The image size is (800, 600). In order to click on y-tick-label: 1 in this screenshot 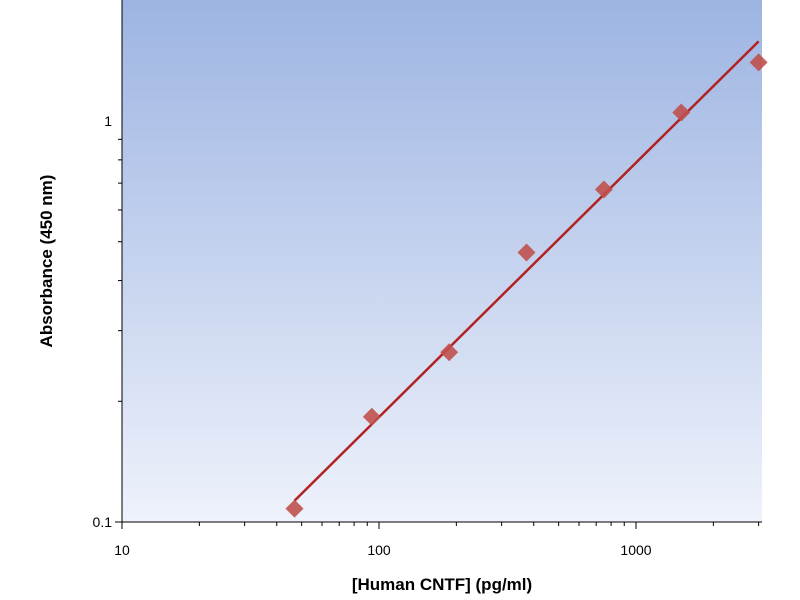, I will do `click(108, 121)`.